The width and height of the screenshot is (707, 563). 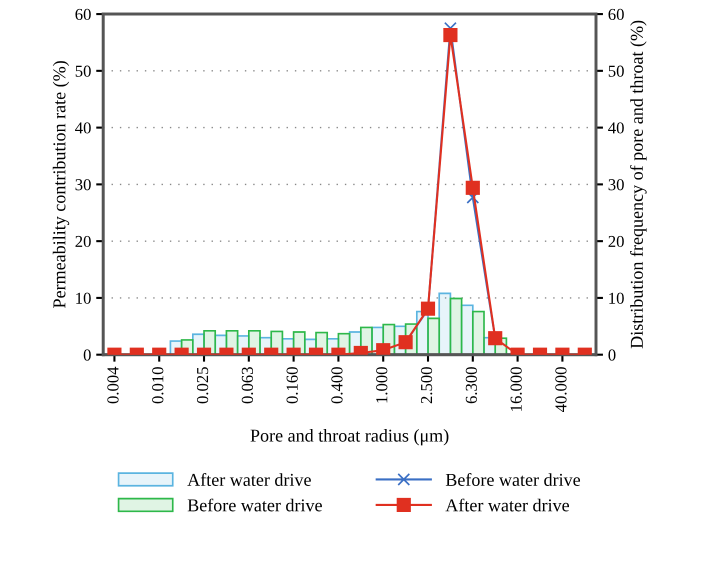 What do you see at coordinates (638, 184) in the screenshot?
I see `y2-axis-title: Distribution frequency of pore and throat (%)` at bounding box center [638, 184].